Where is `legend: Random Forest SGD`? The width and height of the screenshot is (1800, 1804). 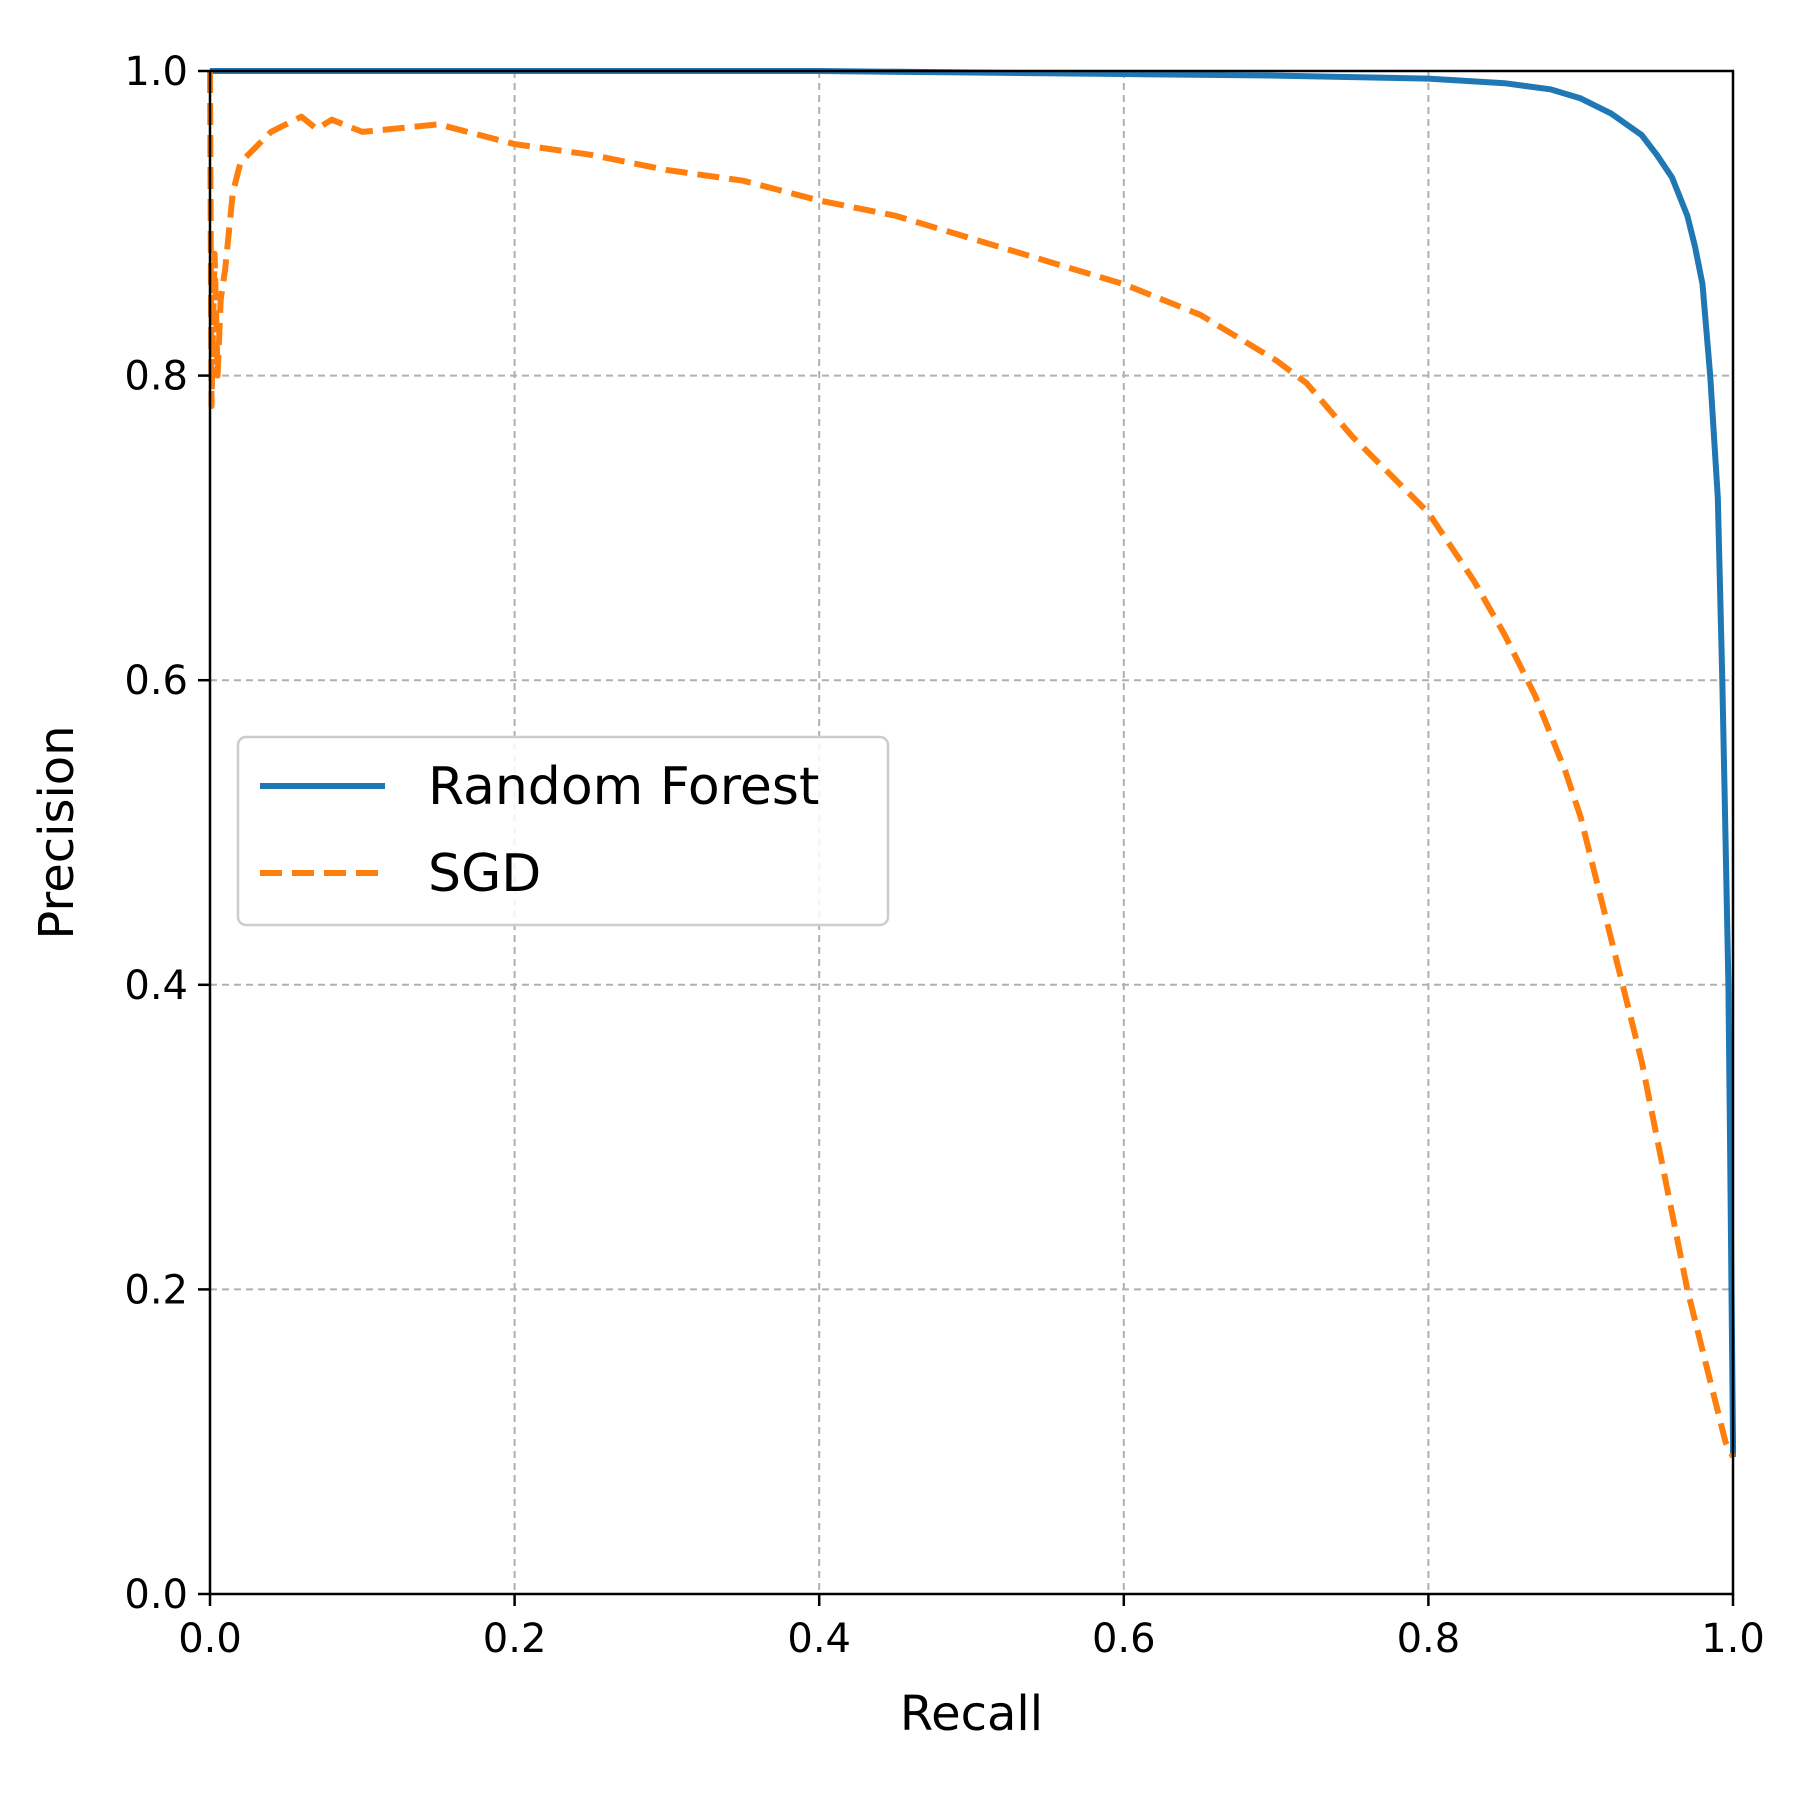 legend: Random Forest SGD is located at coordinates (563, 831).